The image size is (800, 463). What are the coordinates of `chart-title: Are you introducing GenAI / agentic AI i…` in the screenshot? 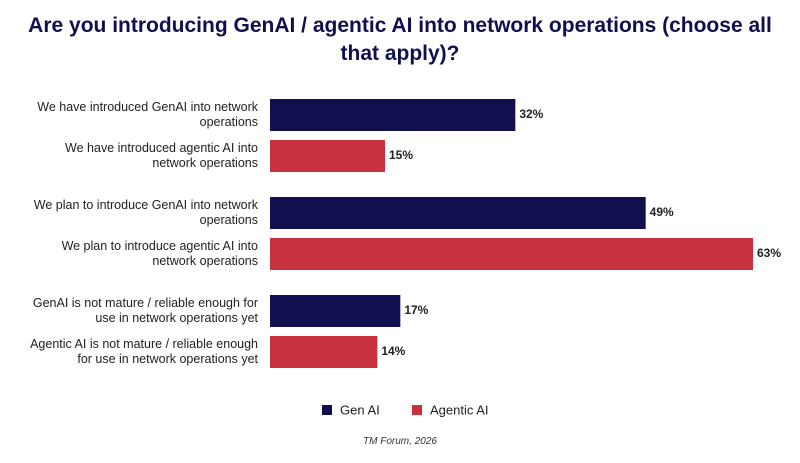 It's located at (400, 39).